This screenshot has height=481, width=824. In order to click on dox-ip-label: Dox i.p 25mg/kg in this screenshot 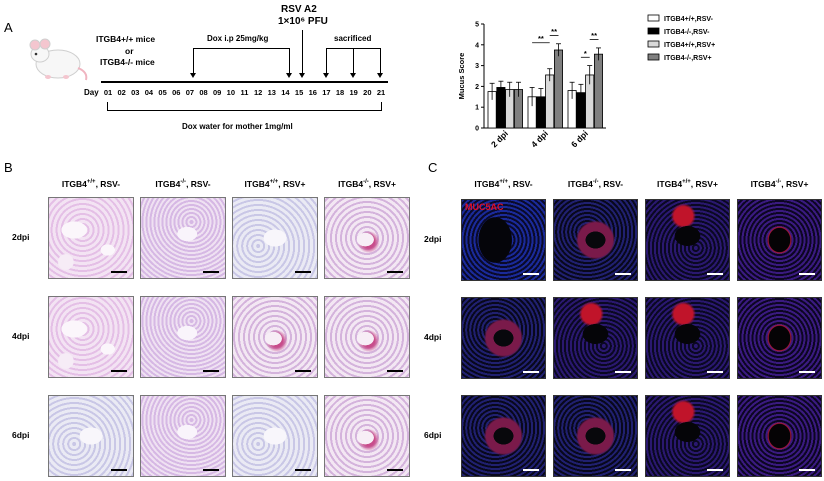, I will do `click(238, 38)`.